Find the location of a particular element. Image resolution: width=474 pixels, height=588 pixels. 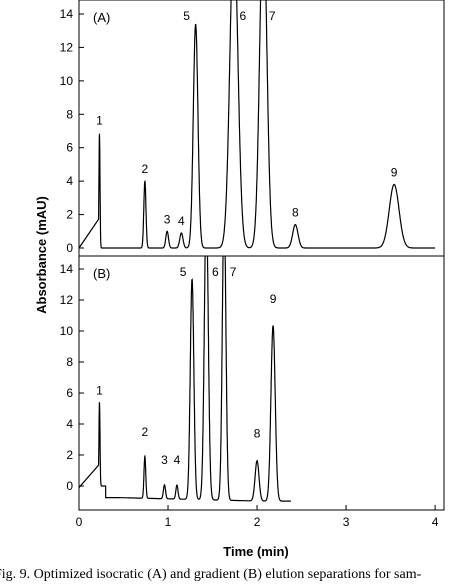

x-tick-label: 1 is located at coordinates (168, 522).